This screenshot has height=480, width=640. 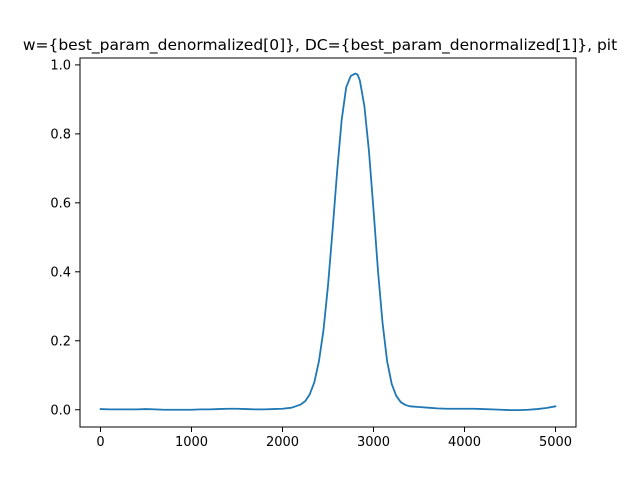 What do you see at coordinates (100, 442) in the screenshot?
I see `x-tick-label: 0` at bounding box center [100, 442].